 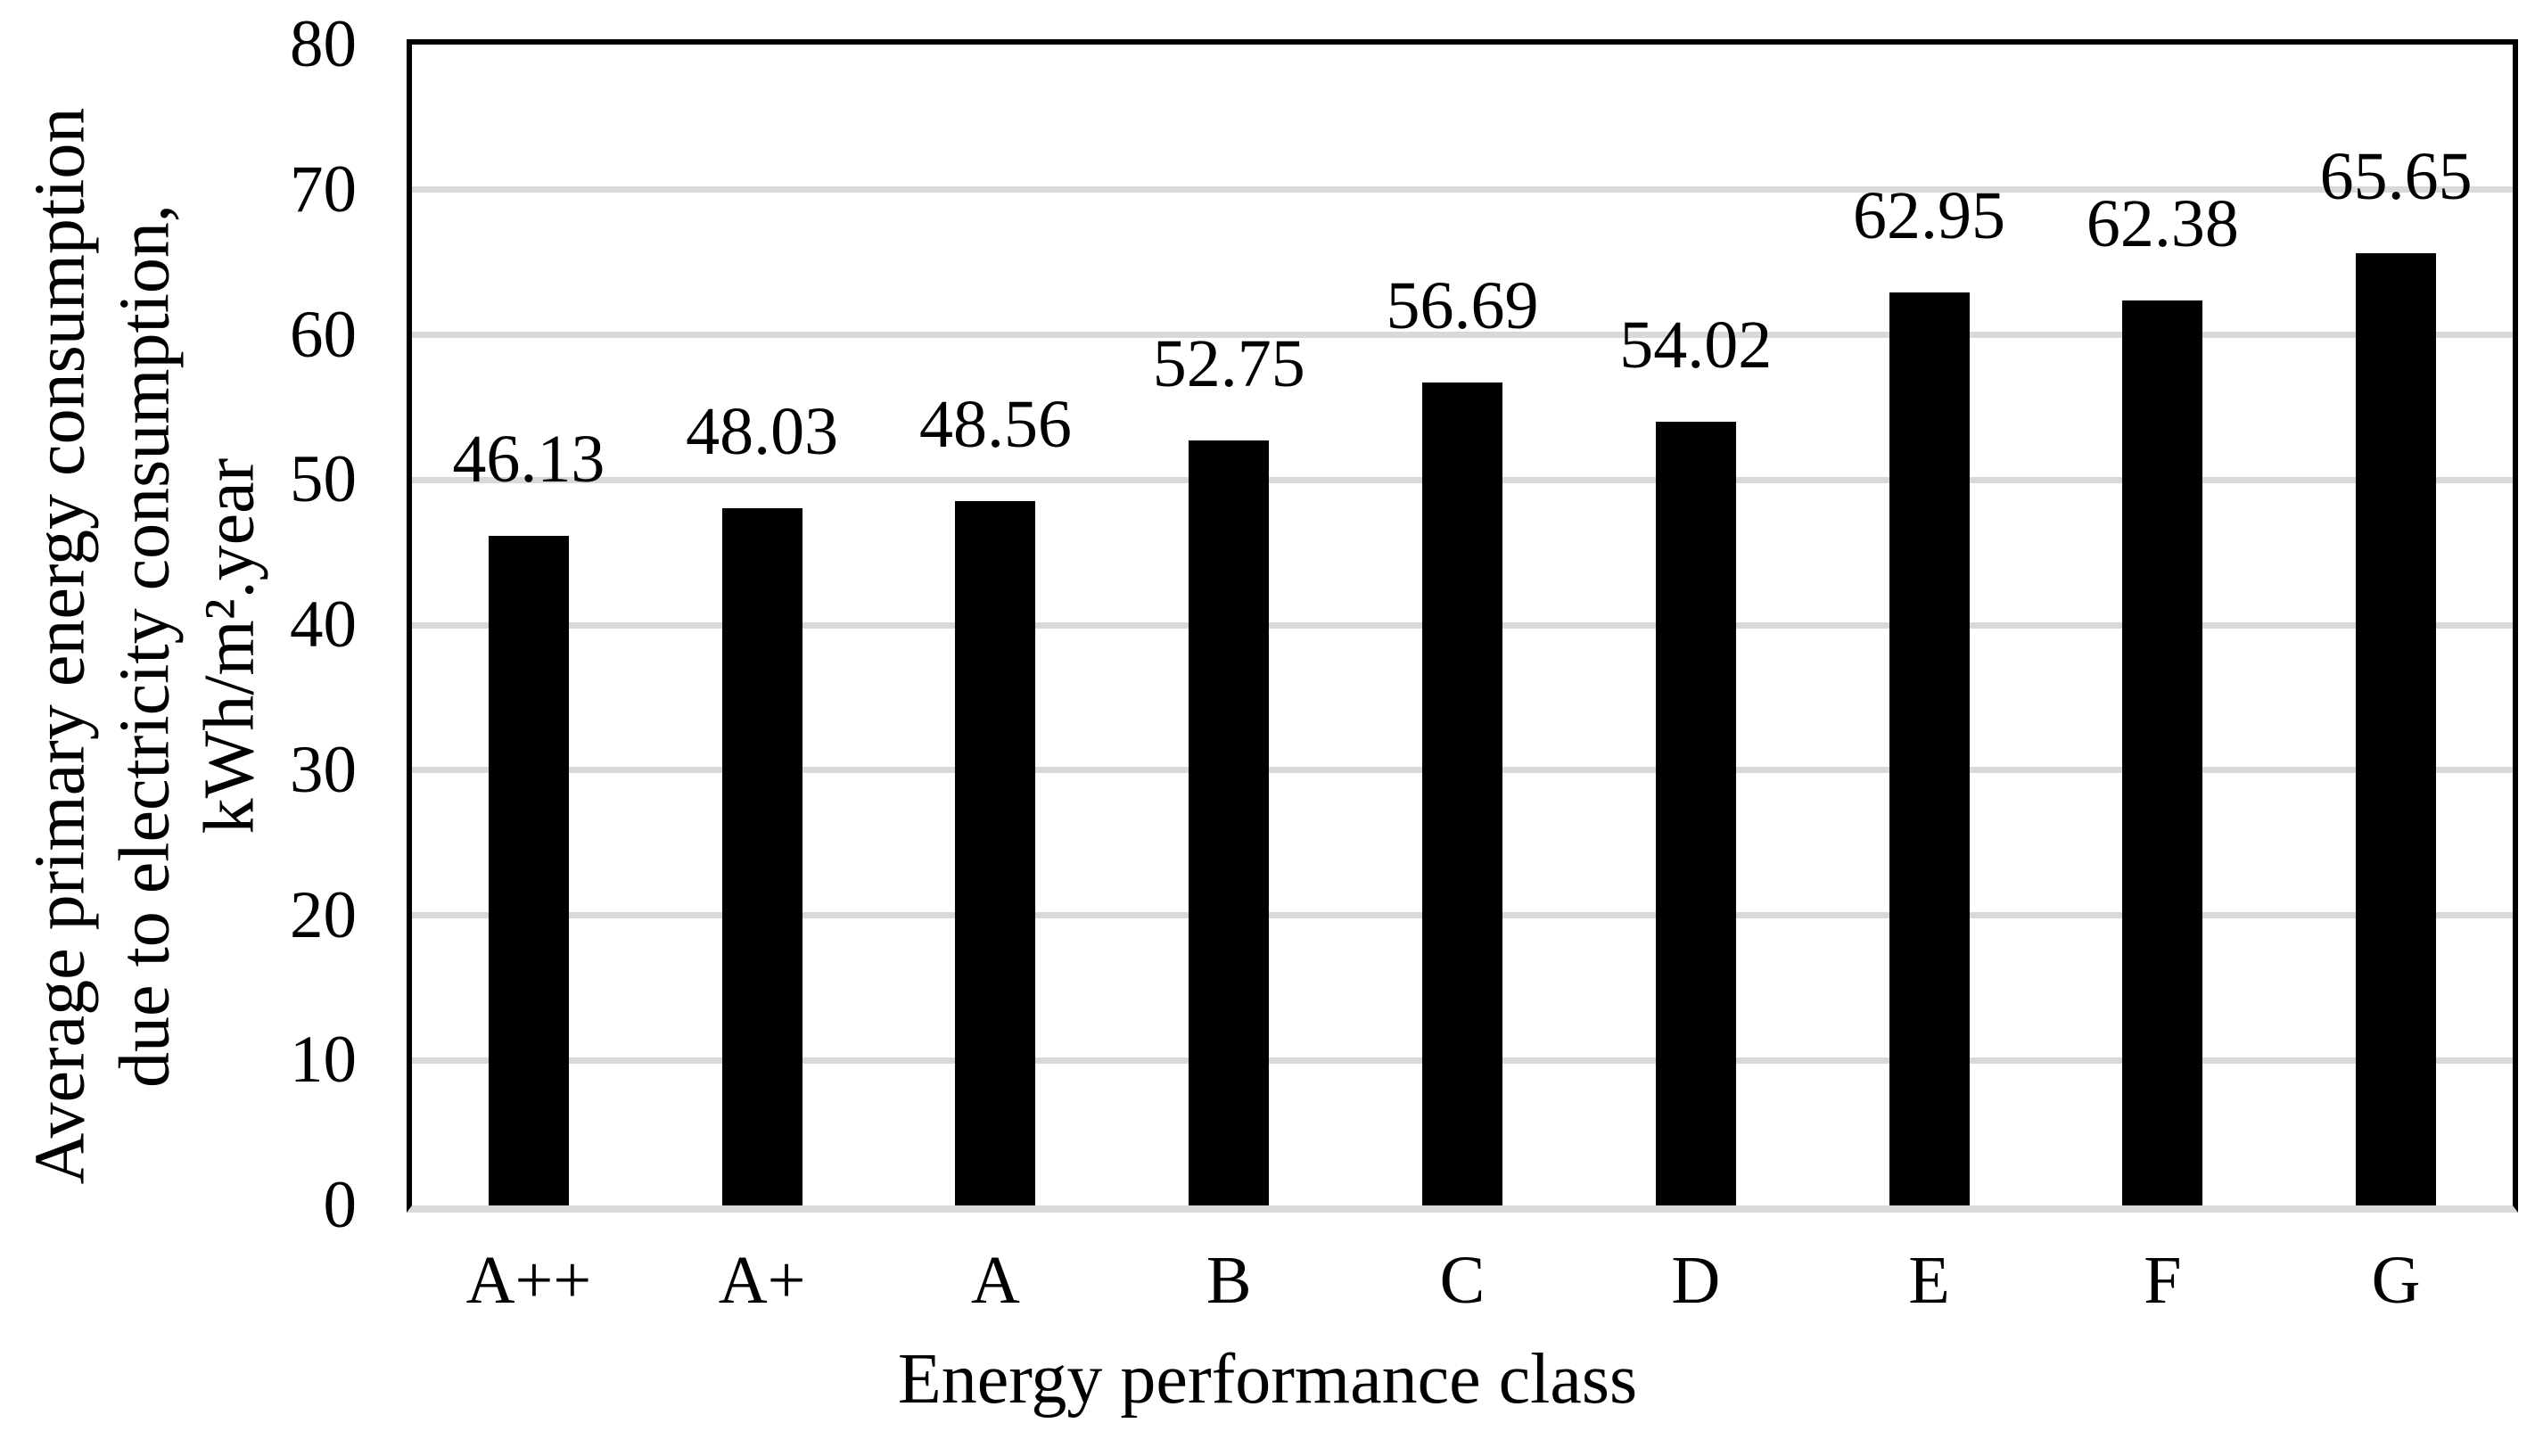 I want to click on x-category-label-C: C, so click(x=1462, y=1281).